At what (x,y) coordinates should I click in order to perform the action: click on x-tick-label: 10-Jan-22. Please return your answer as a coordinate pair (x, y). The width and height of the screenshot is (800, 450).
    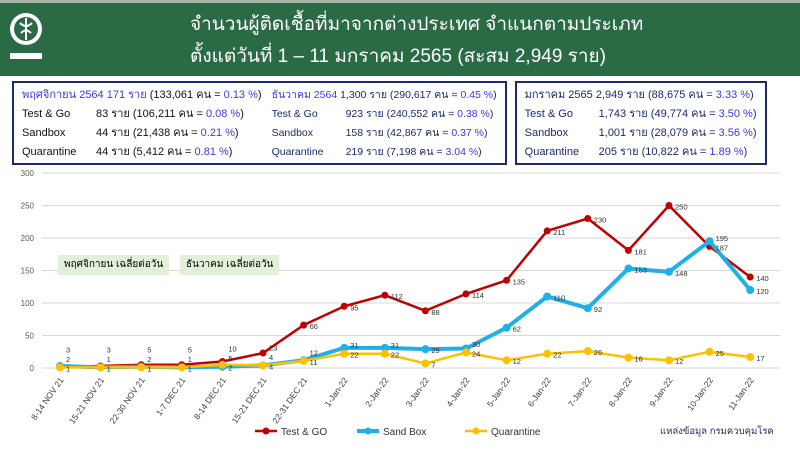
    Looking at the image, I should click on (700, 393).